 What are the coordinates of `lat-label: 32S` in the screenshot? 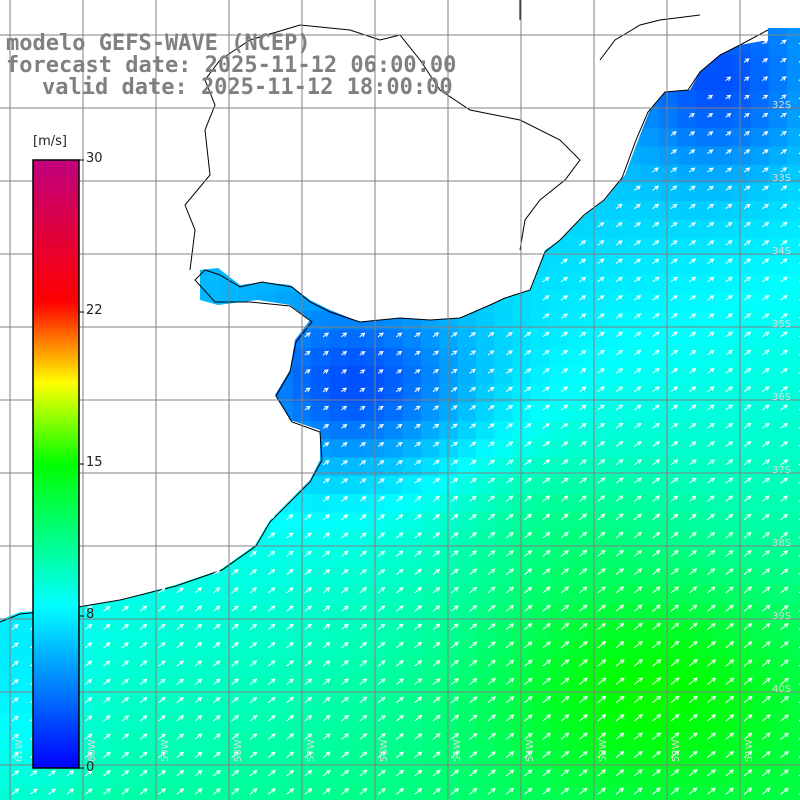 It's located at (781, 105).